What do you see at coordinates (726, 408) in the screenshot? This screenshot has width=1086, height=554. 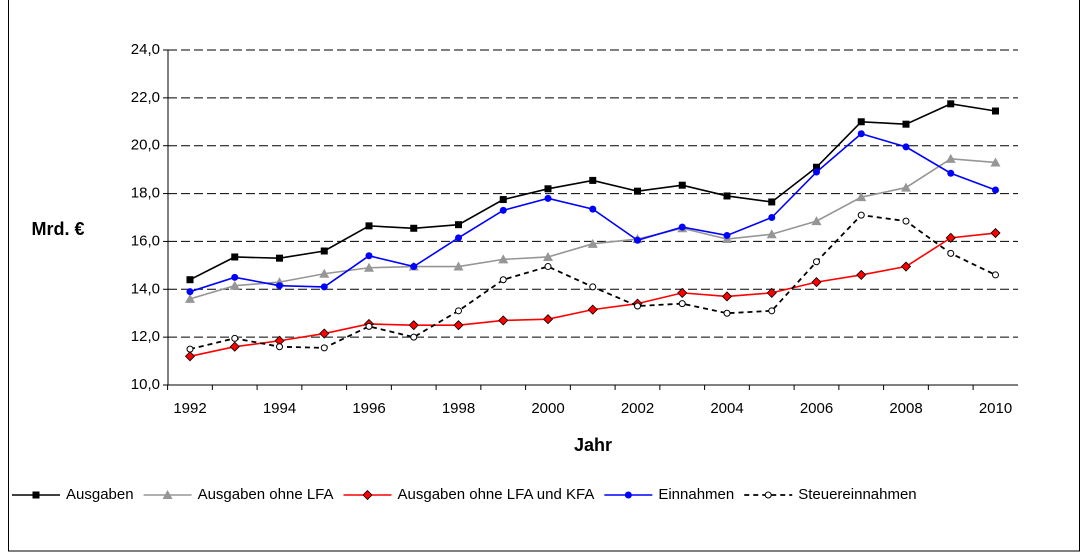 I see `x-tick-label: 2004` at bounding box center [726, 408].